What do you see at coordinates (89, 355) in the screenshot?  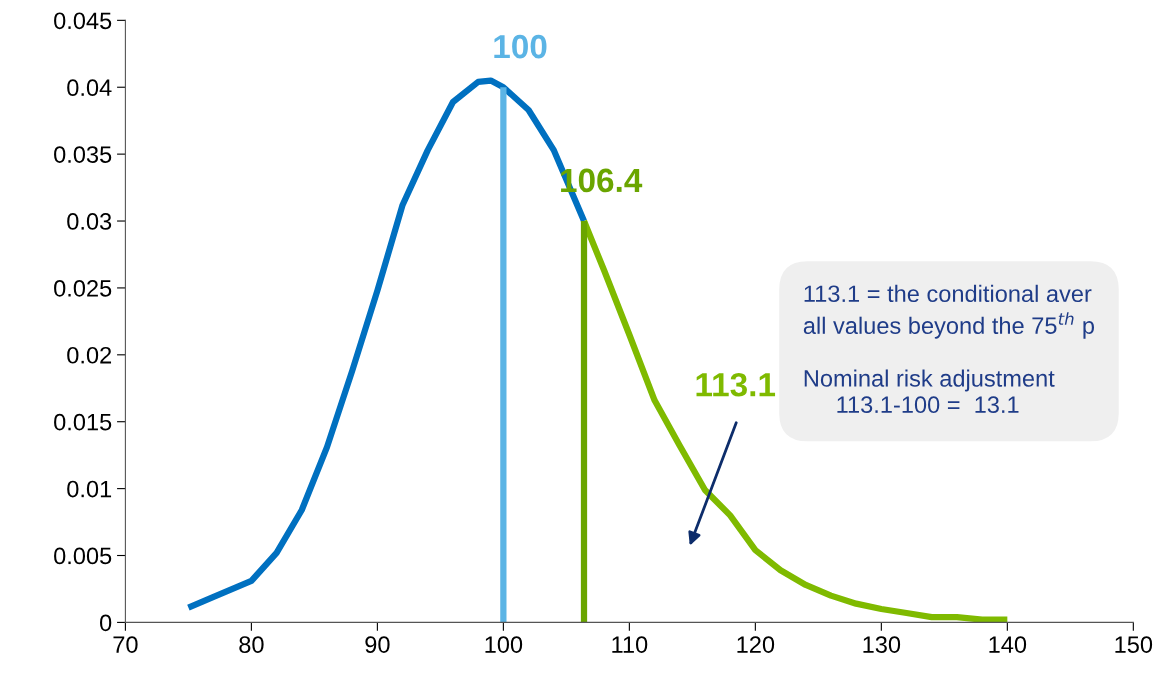 I see `y-tick-label: 0.02` at bounding box center [89, 355].